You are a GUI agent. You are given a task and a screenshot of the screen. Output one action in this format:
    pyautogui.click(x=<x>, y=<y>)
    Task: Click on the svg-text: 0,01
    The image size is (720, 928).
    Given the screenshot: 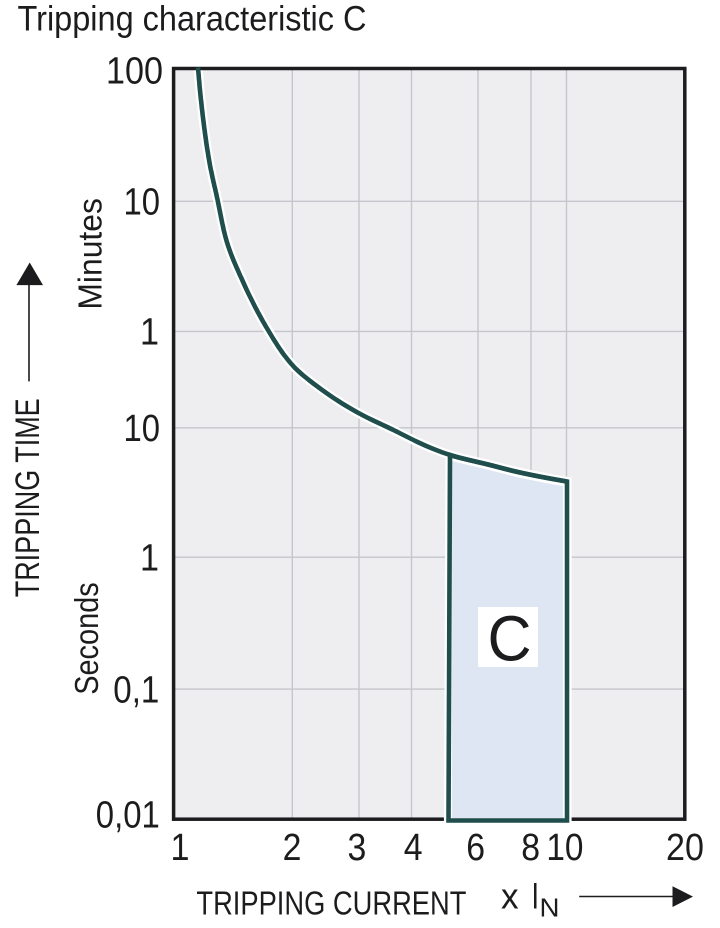 What is the action you would take?
    pyautogui.click(x=128, y=815)
    